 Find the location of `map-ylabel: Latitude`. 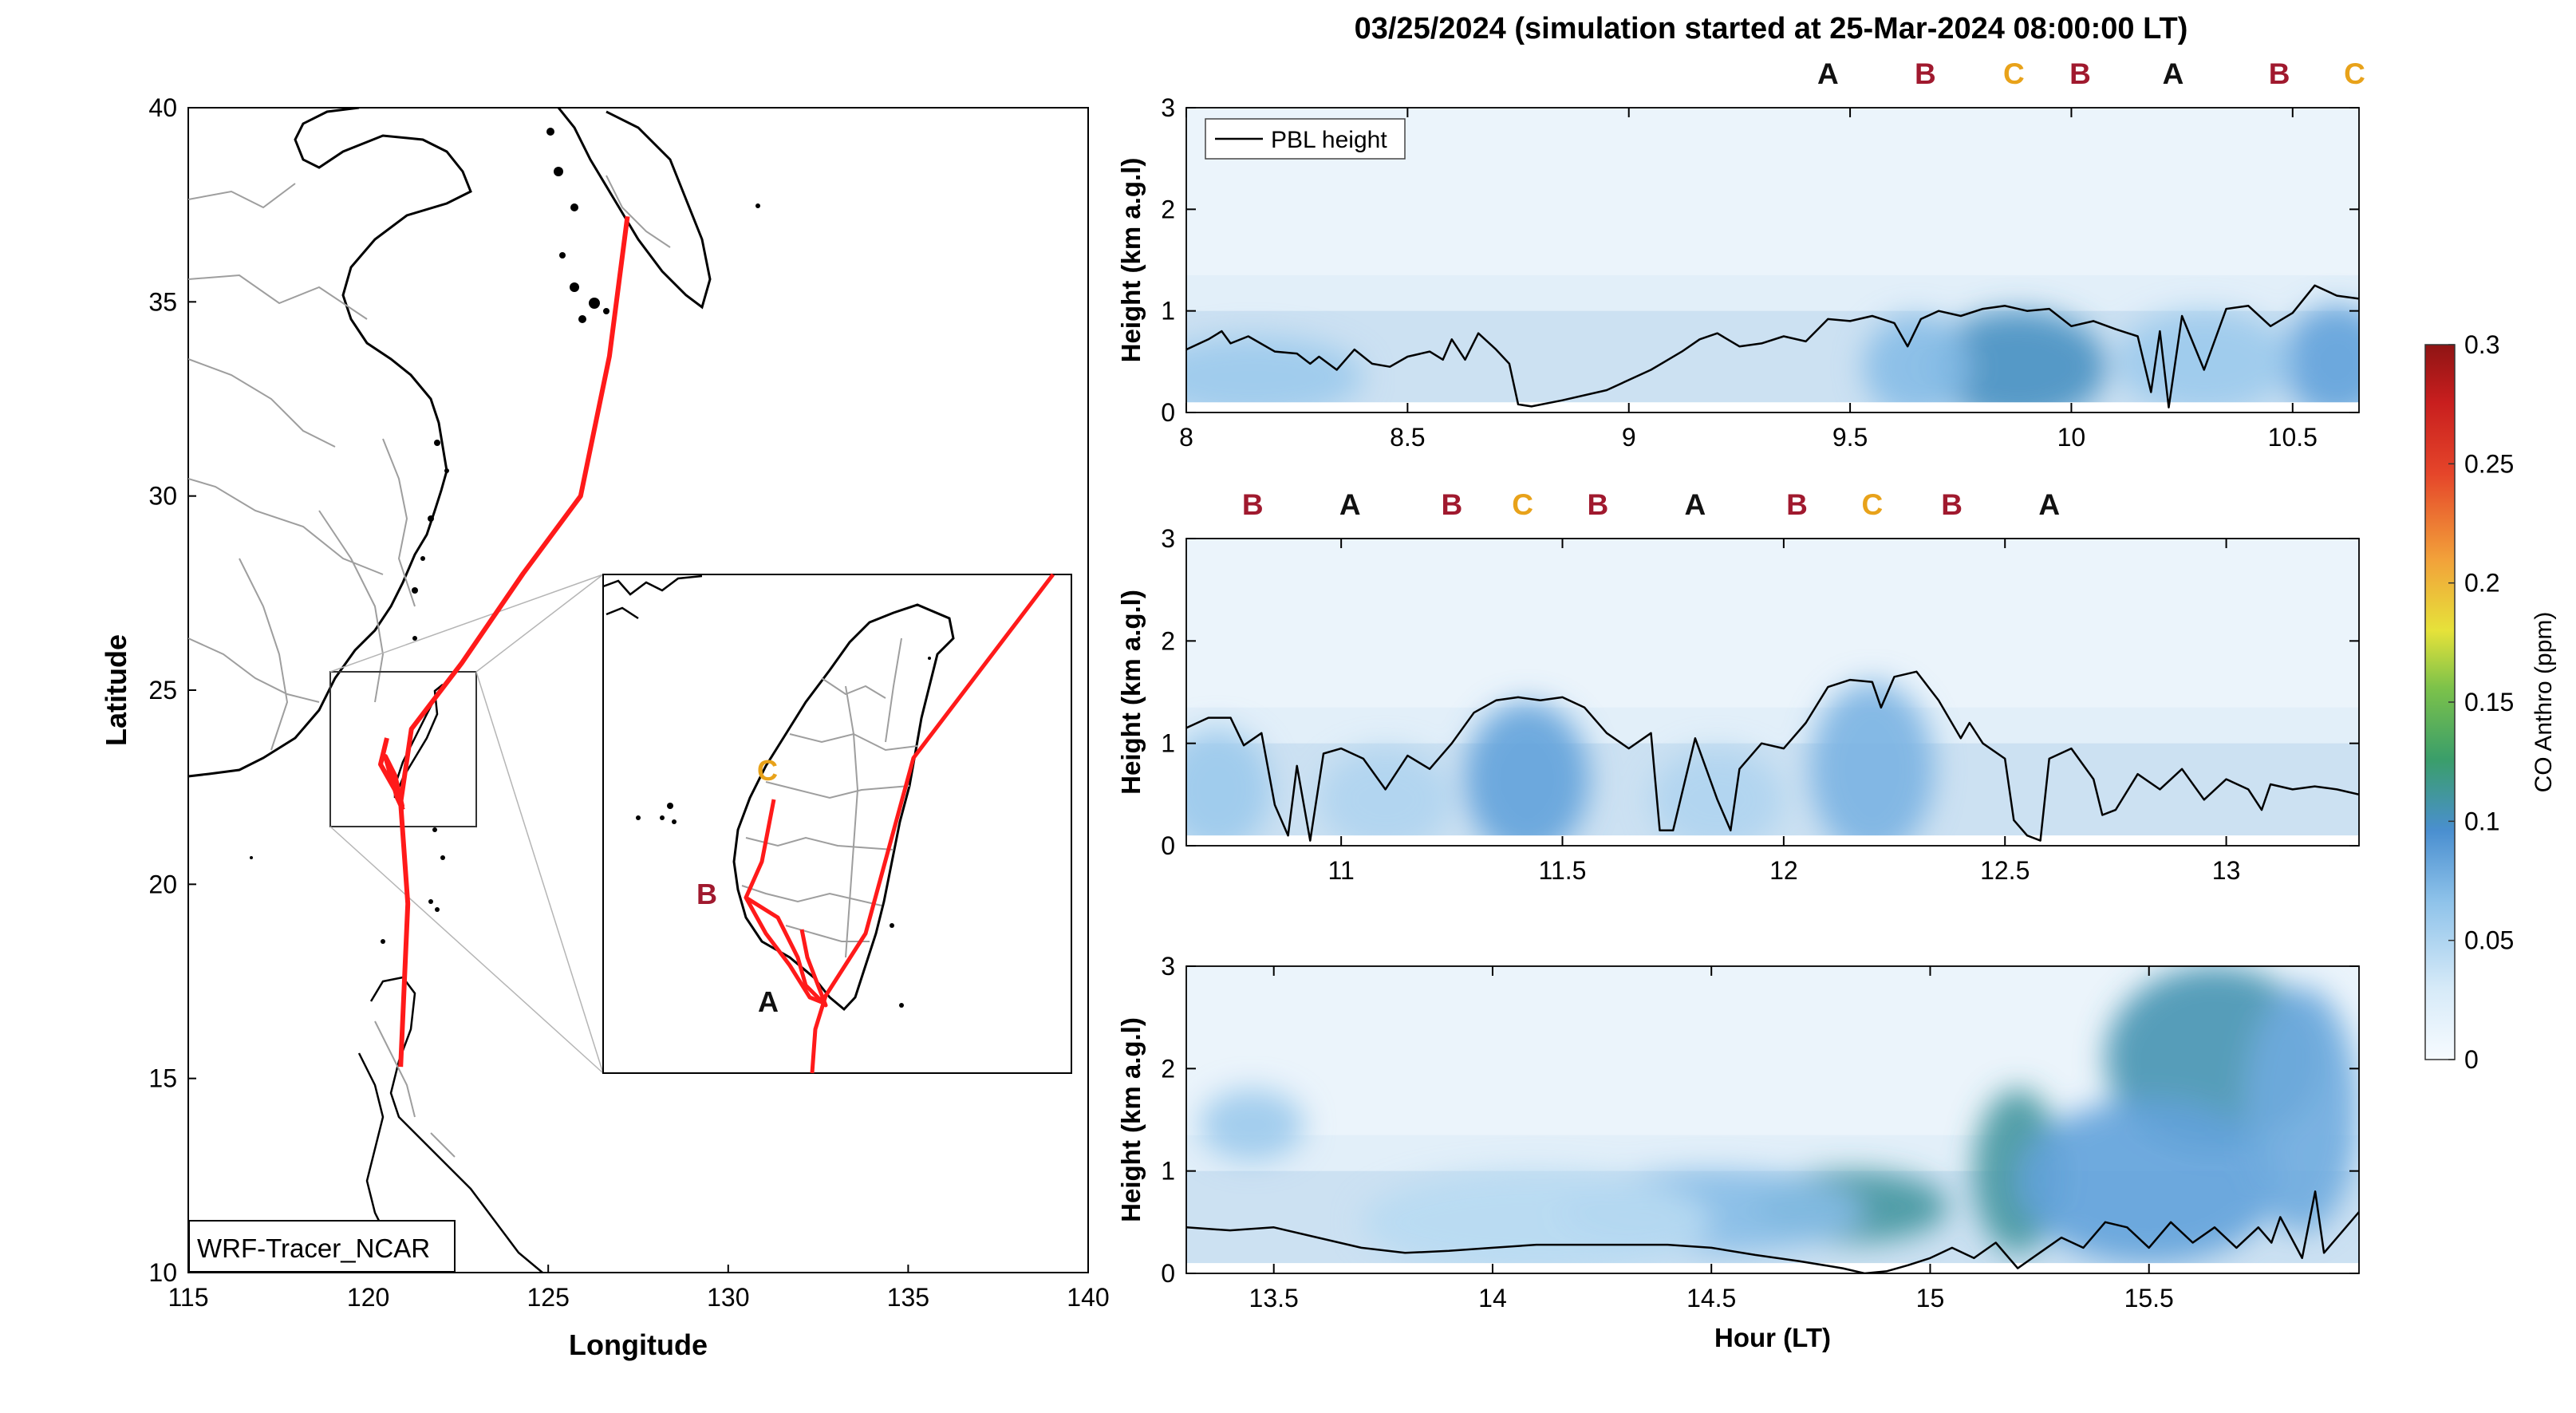

map-ylabel: Latitude is located at coordinates (116, 690).